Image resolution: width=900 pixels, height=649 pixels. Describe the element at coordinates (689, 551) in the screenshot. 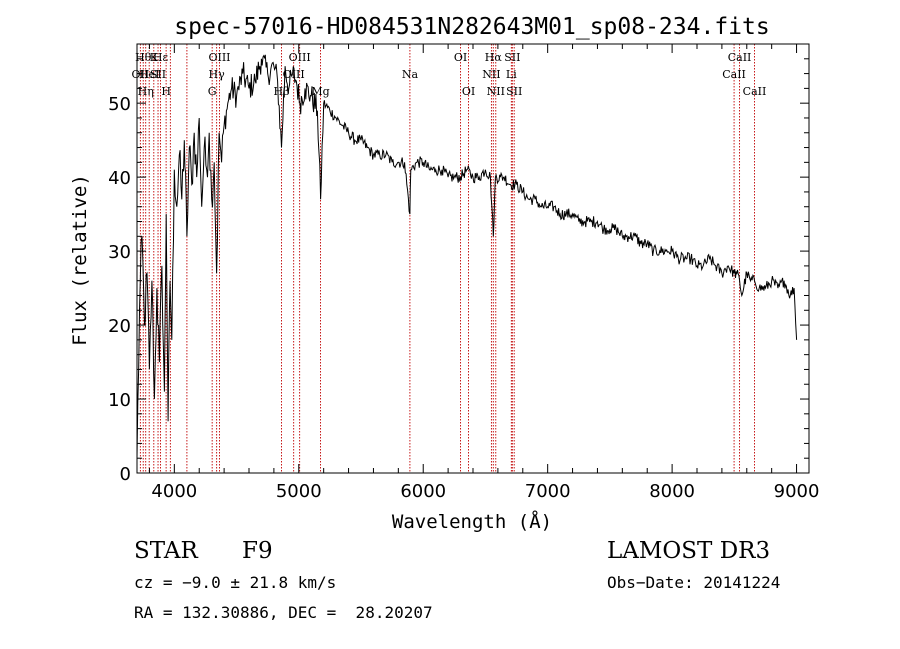

I see `survey-name: LAMOST DR3` at that location.